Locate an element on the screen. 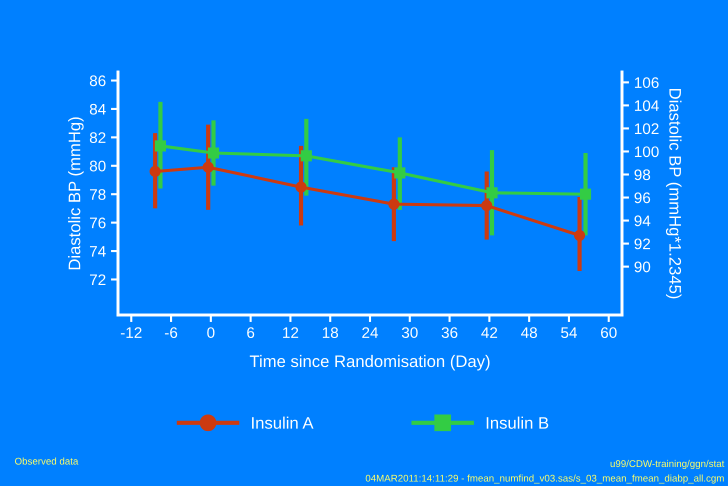 Image resolution: width=728 pixels, height=486 pixels. x-tick-label: 12 is located at coordinates (290, 332).